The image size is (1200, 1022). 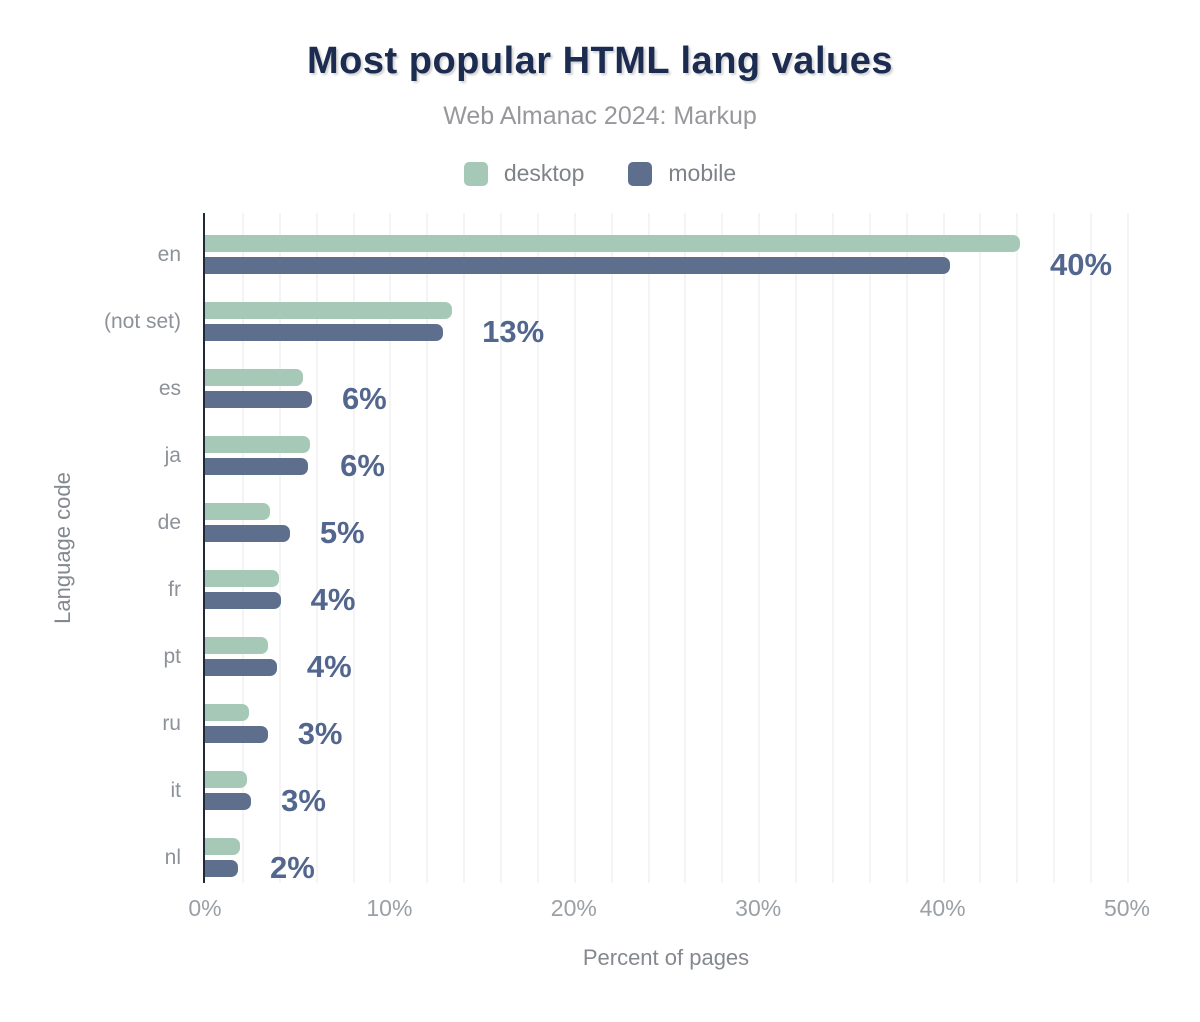 What do you see at coordinates (666, 716) in the screenshot?
I see `bar-row-ru: 3%` at bounding box center [666, 716].